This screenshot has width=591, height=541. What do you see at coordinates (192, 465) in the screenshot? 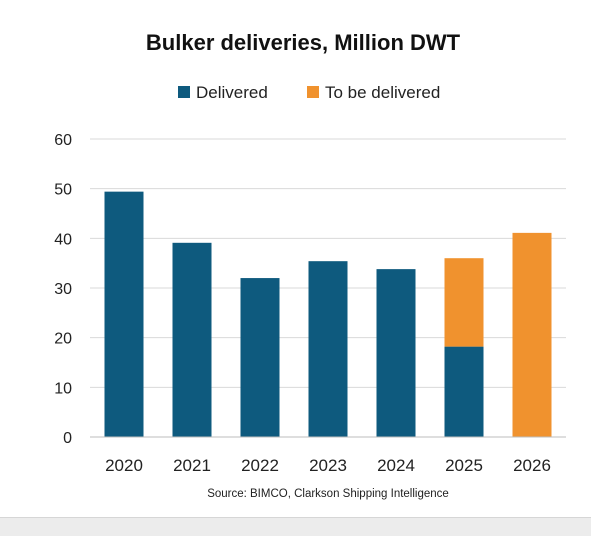
I see `x-tick-label: 2021` at bounding box center [192, 465].